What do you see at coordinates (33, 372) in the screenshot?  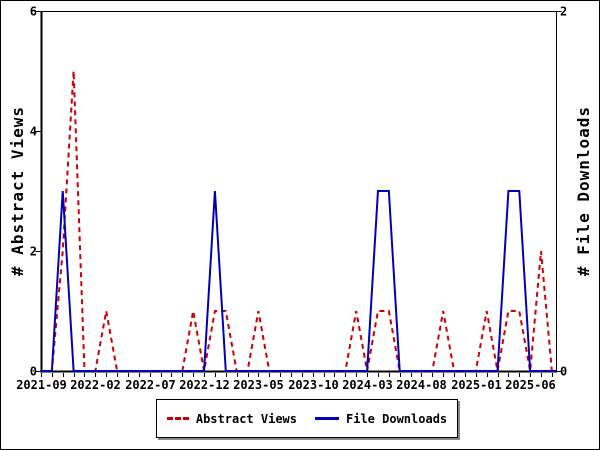 I see `y-tick-label-left: 0` at bounding box center [33, 372].